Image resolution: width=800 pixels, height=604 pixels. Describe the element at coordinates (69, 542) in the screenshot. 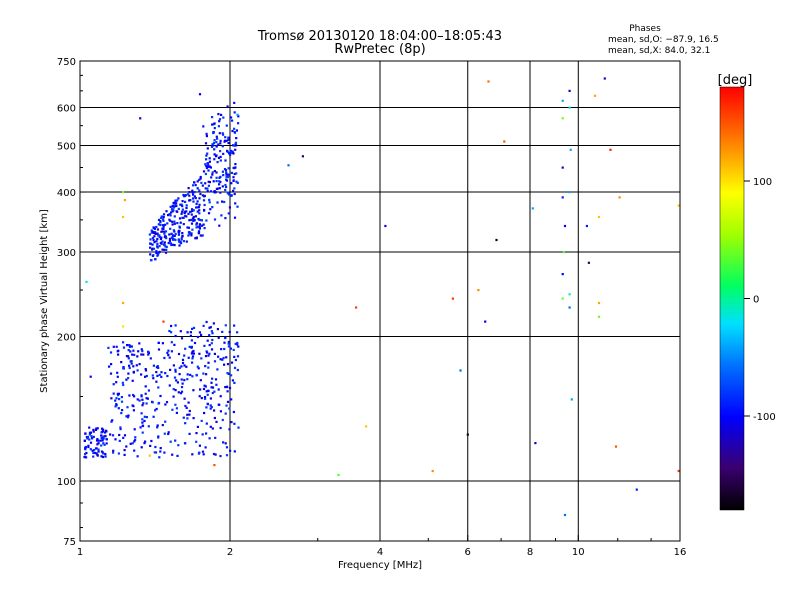

I see `y-tick-label: 75` at that location.